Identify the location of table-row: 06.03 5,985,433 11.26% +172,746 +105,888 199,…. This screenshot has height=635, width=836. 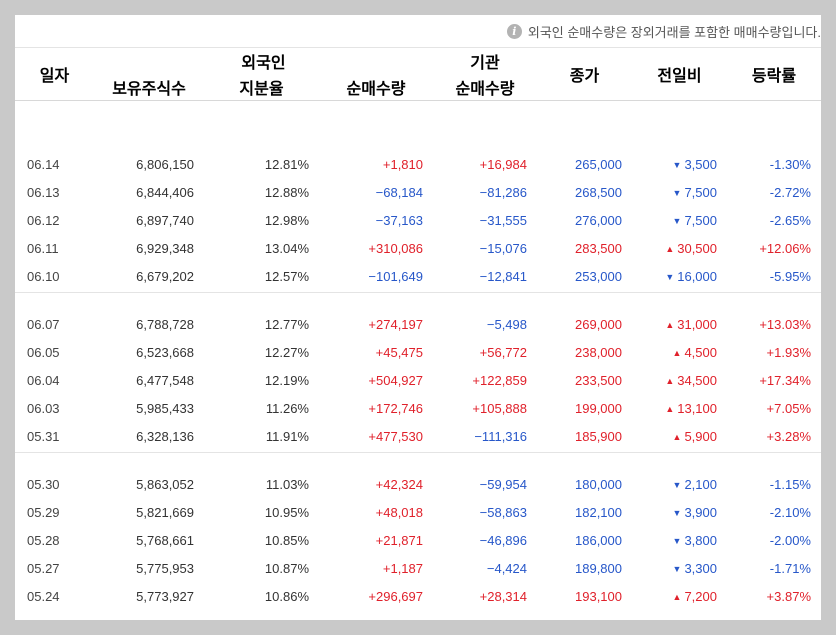
(418, 408).